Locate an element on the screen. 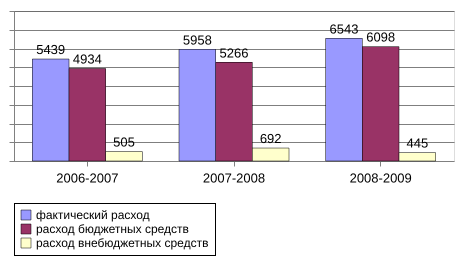 The width and height of the screenshot is (469, 270). data-label: 5266 is located at coordinates (234, 52).